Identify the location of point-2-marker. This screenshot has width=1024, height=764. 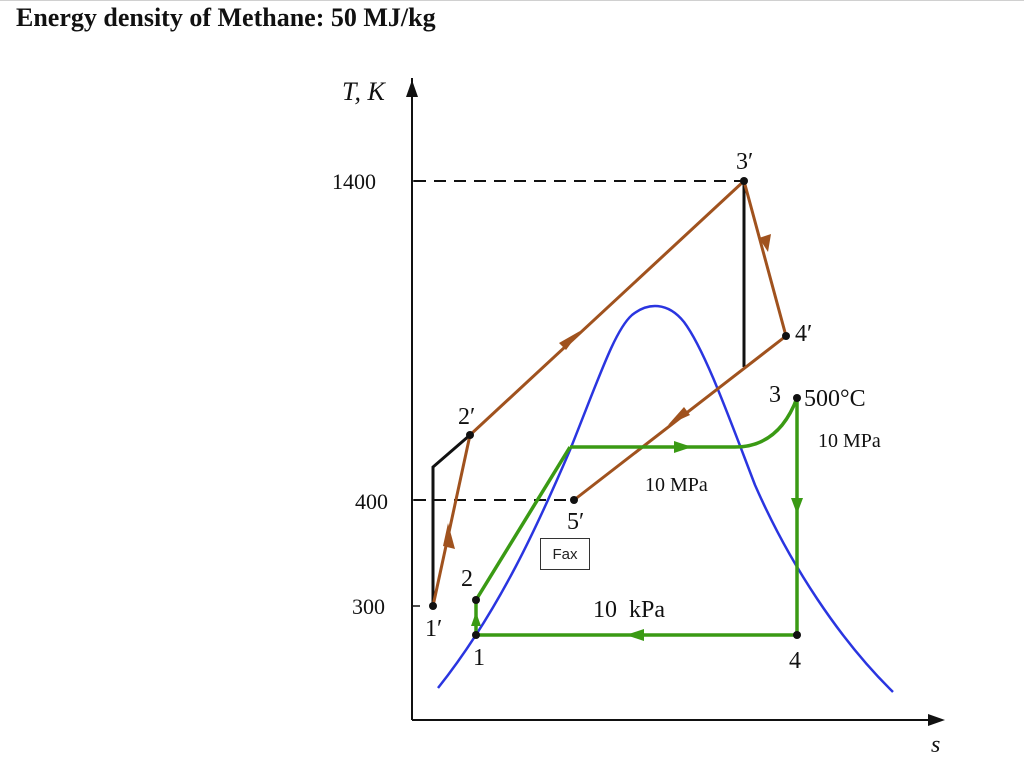
(476, 600).